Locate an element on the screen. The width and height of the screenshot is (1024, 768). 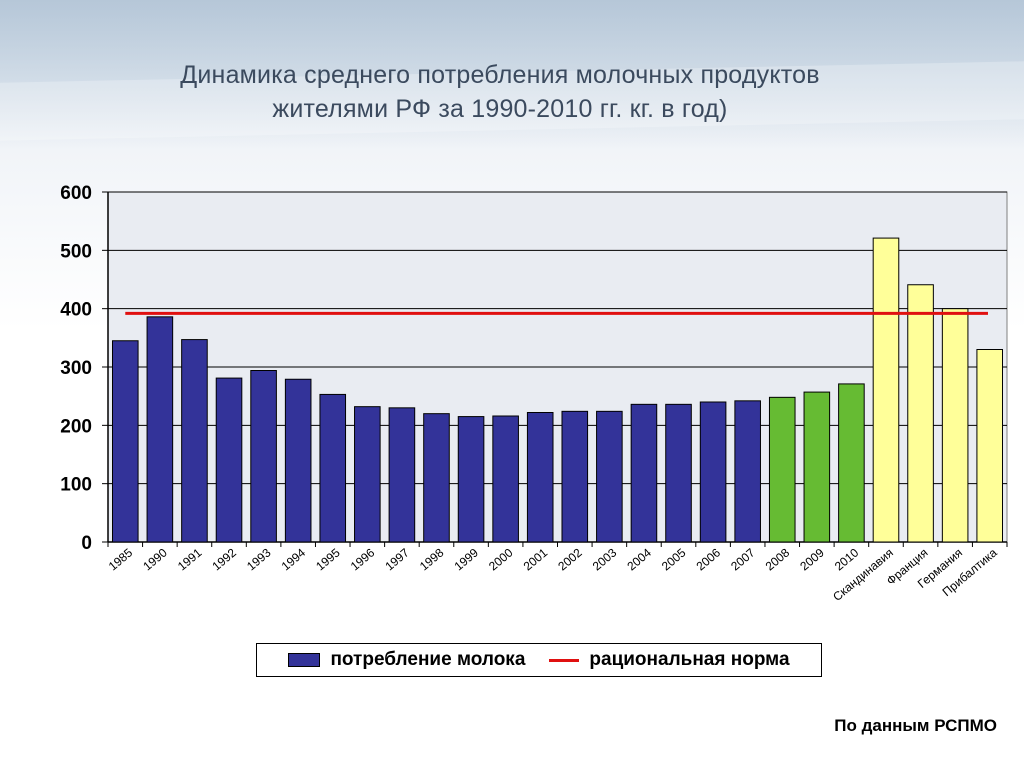
x-tick-label: 2003 is located at coordinates (605, 559).